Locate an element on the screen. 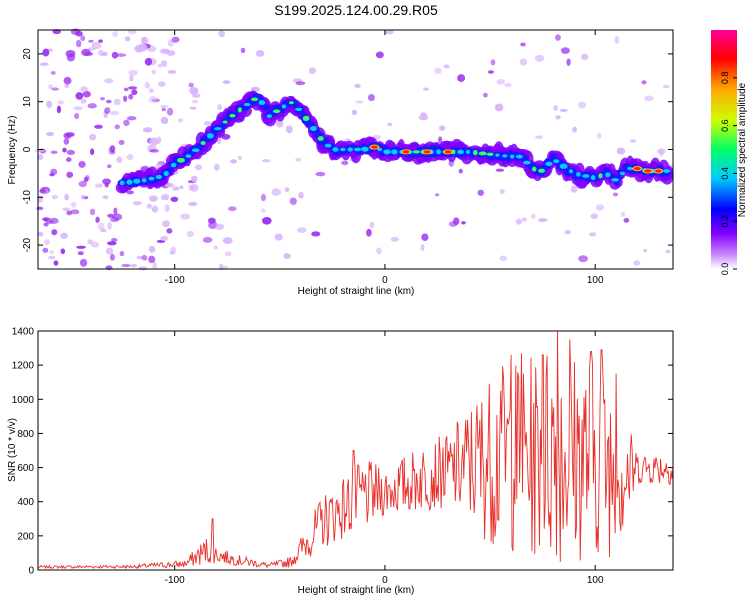  spectrogram-ylabel: Frequency (Hz) is located at coordinates (12, 150).